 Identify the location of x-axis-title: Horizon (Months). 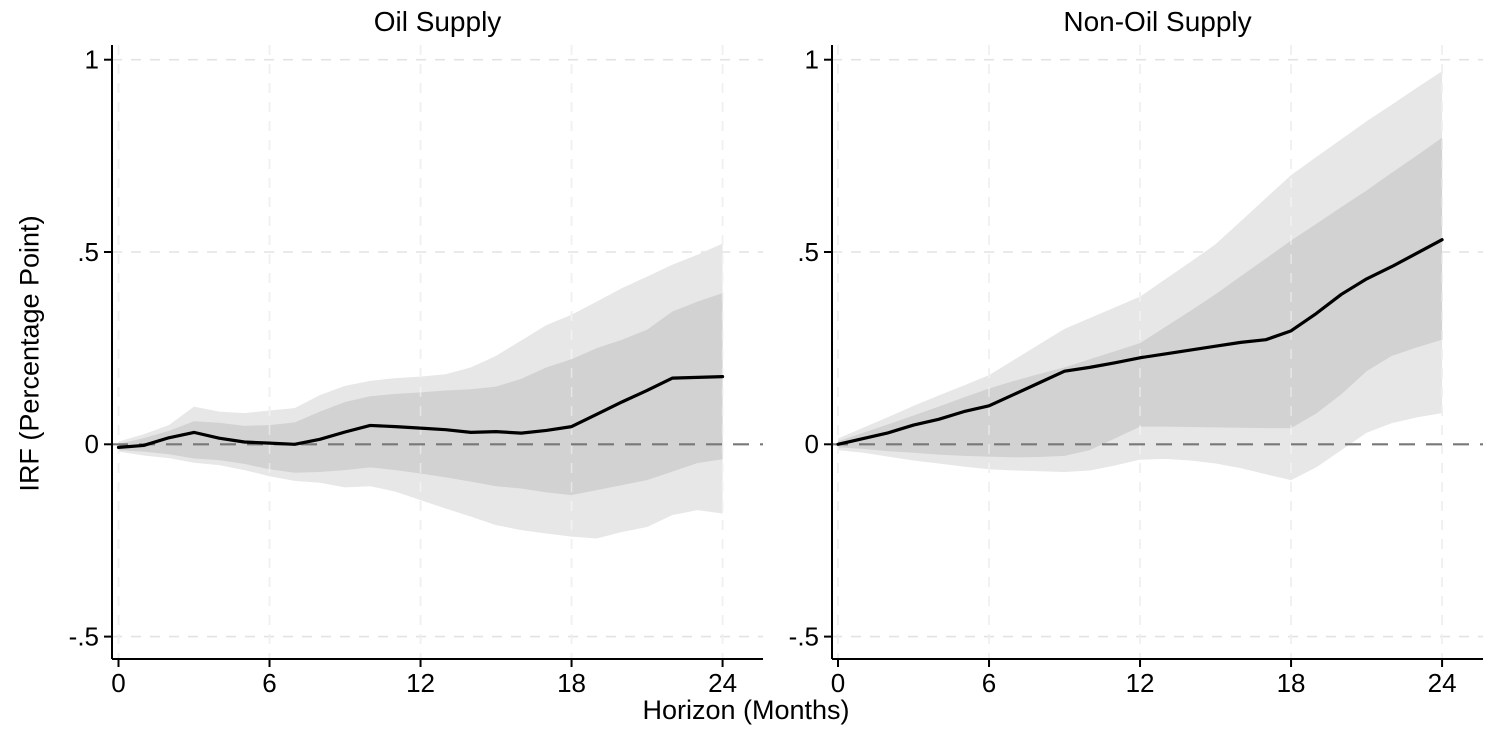
(746, 710).